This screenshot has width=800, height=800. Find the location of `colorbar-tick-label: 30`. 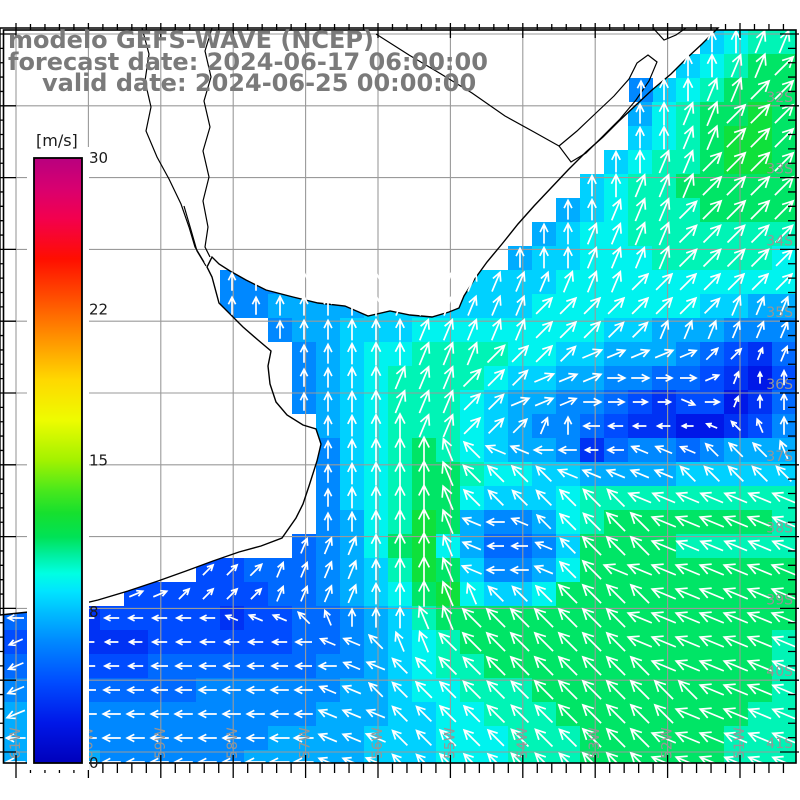

colorbar-tick-label: 30 is located at coordinates (98, 158).